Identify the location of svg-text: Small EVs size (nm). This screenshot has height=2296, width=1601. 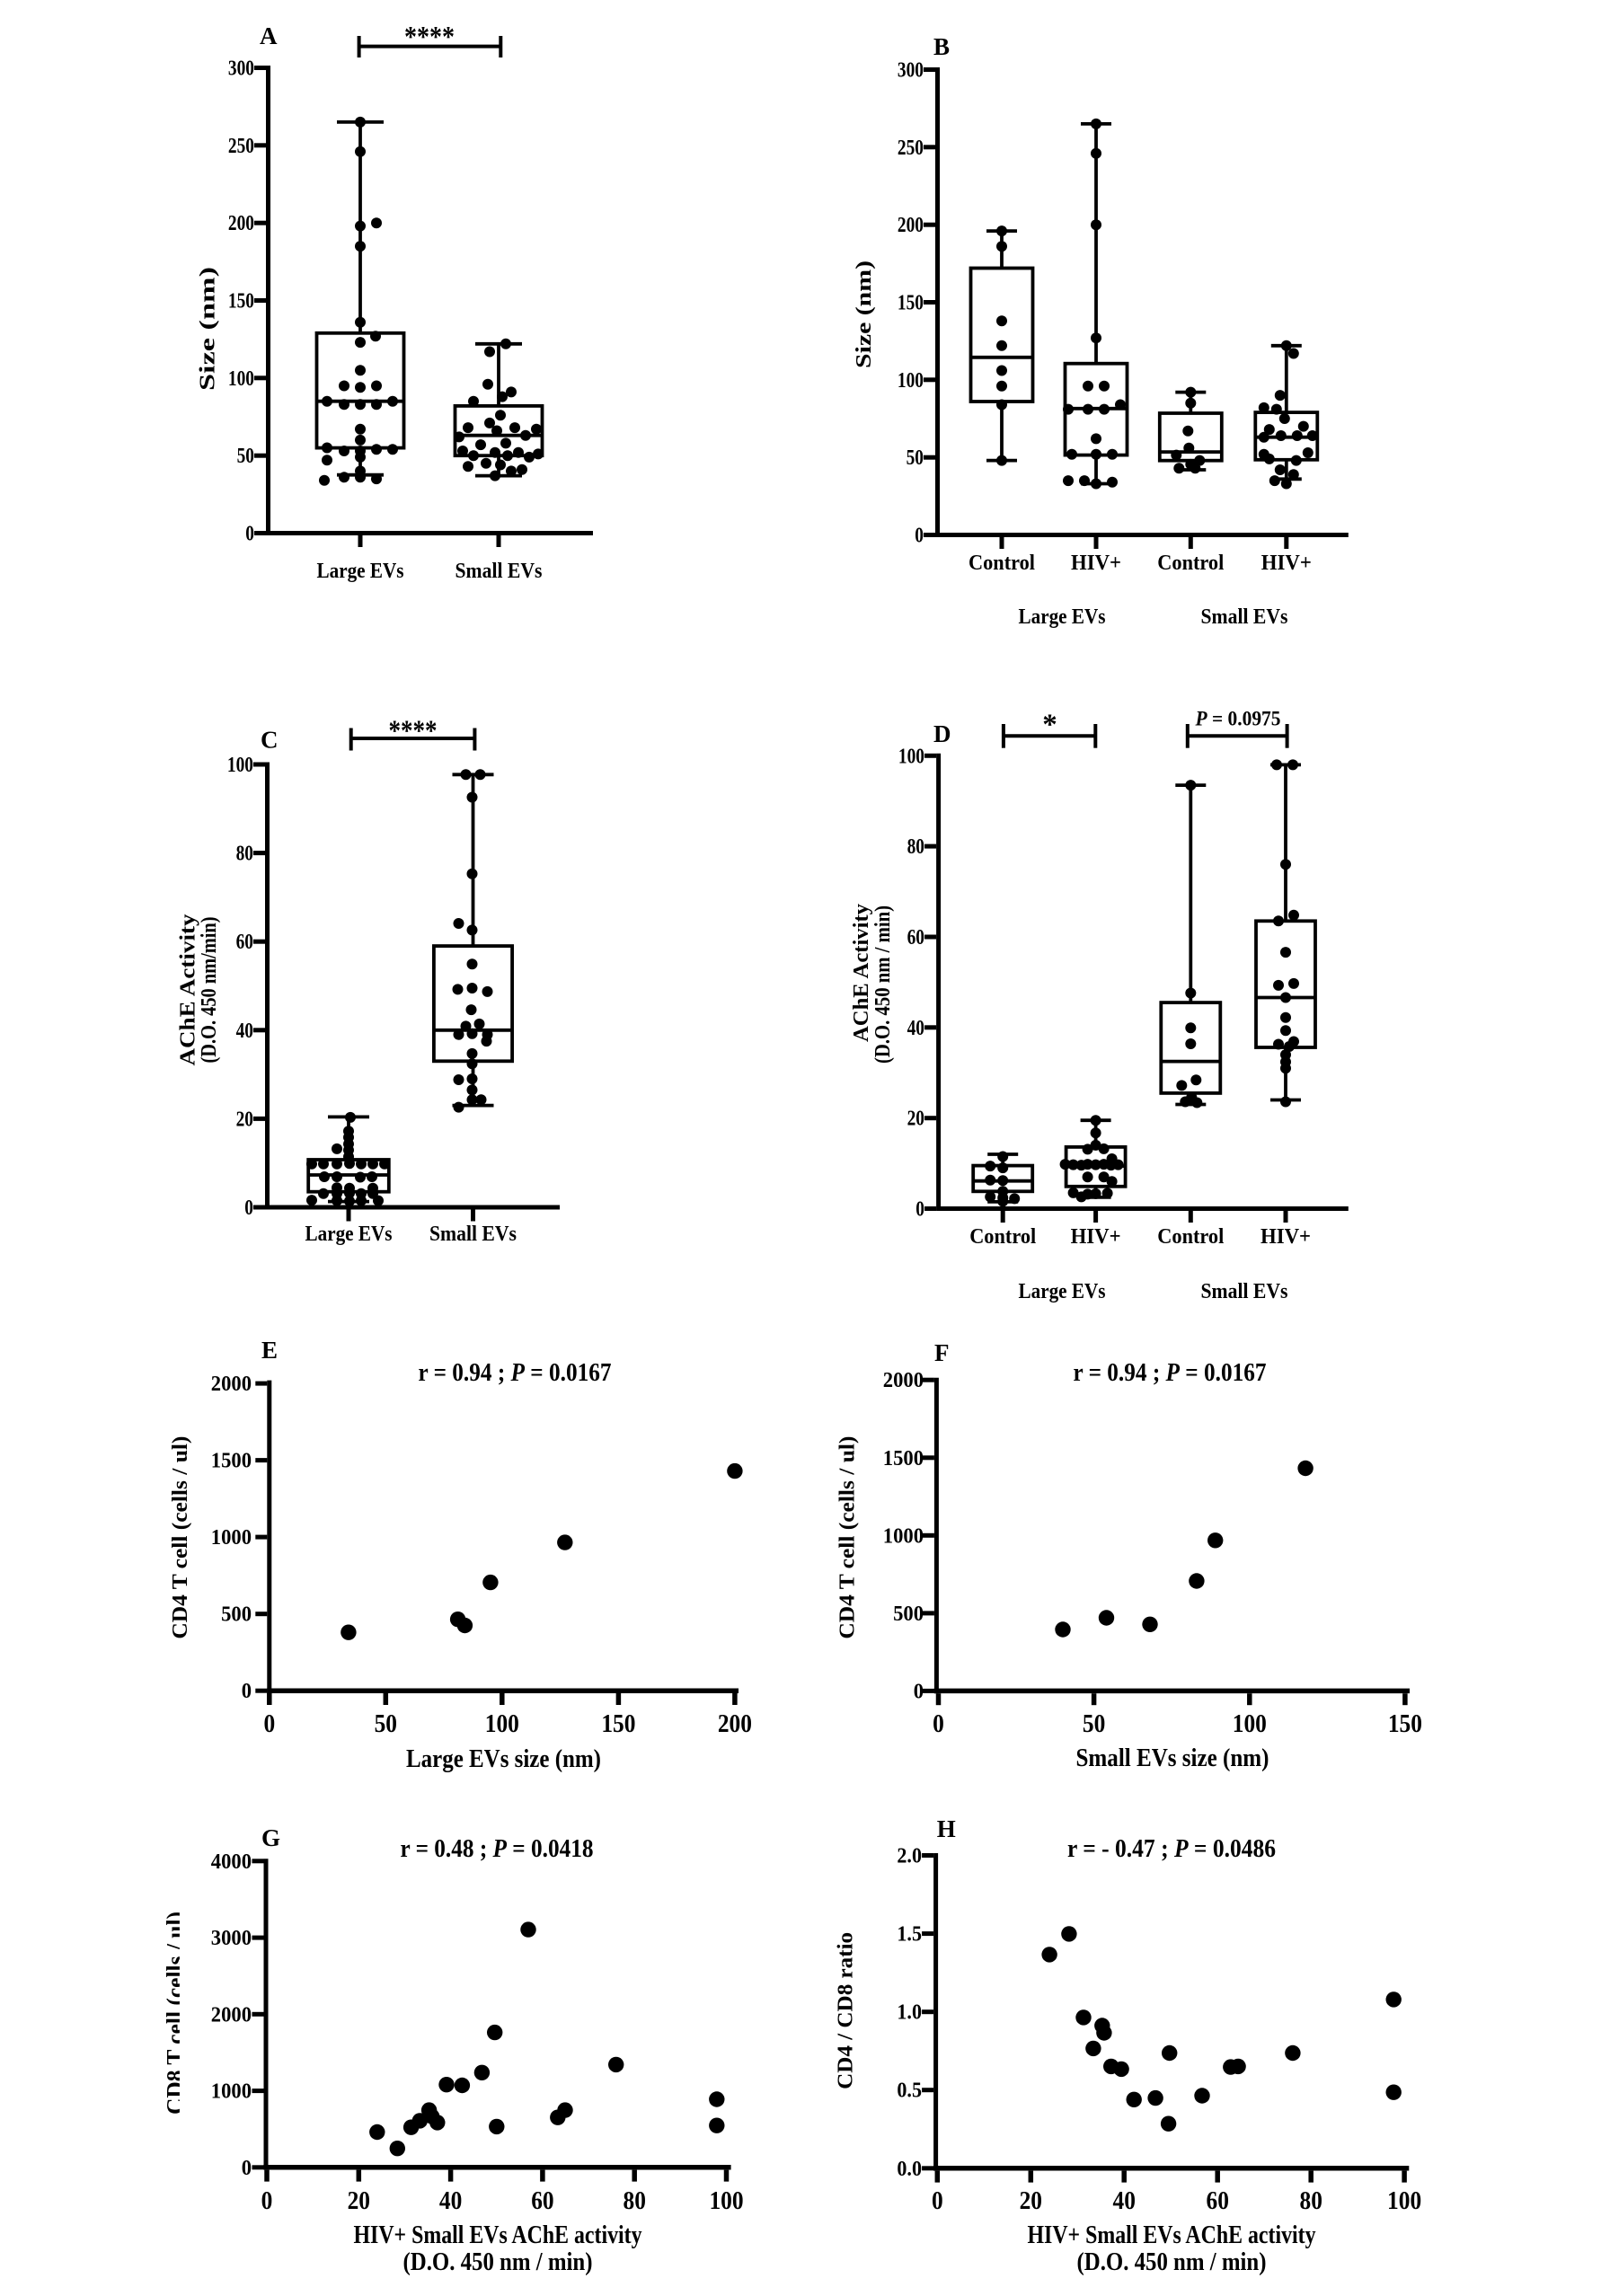
(1172, 1758).